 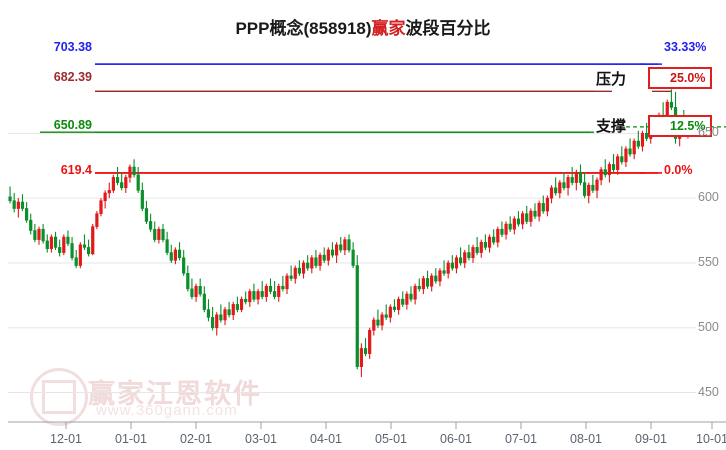 I want to click on x-axis-tick-08-01: 08-01, so click(x=586, y=439).